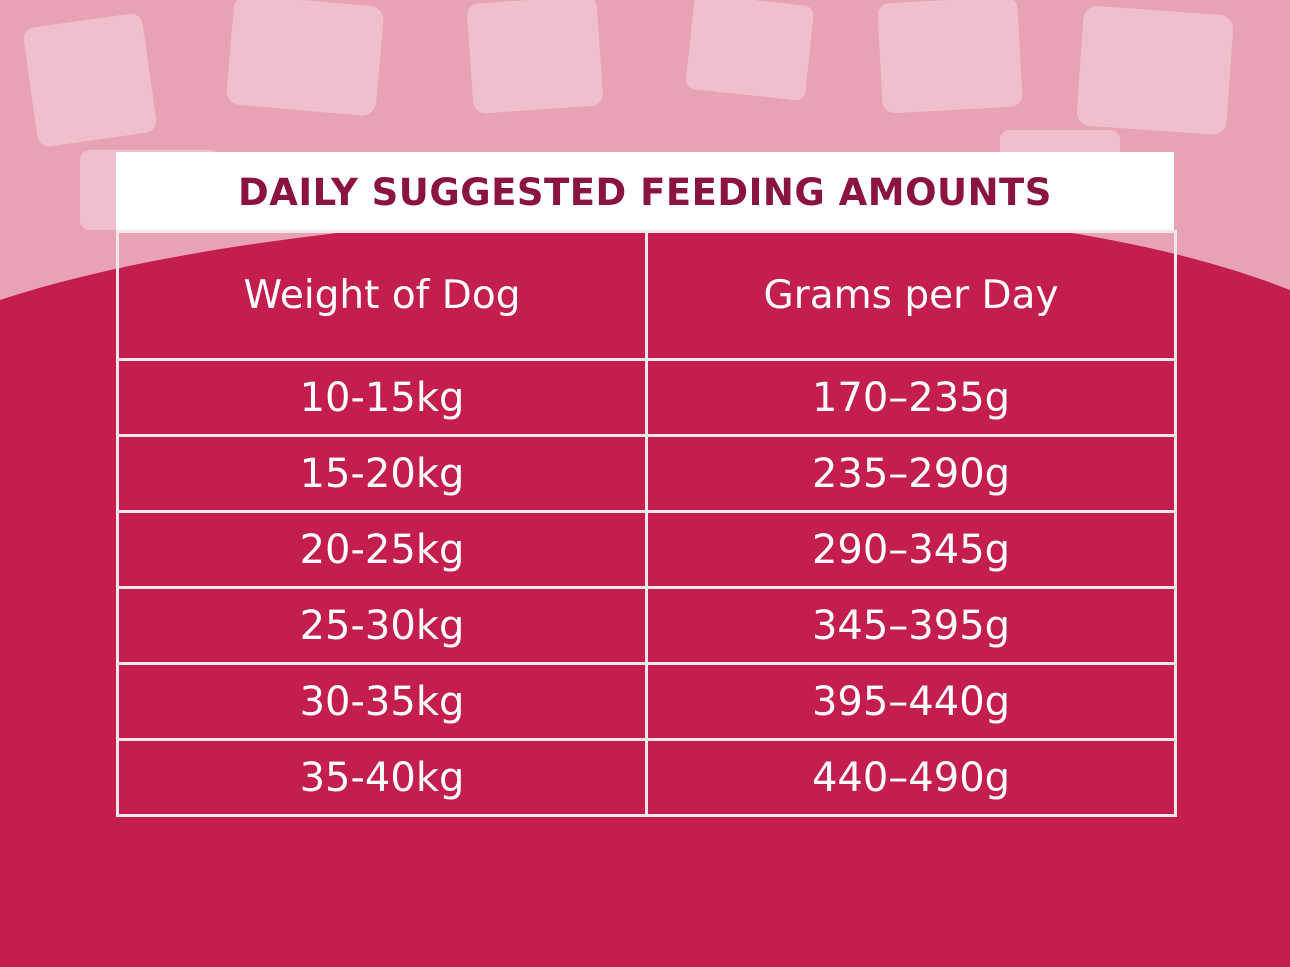 The height and width of the screenshot is (967, 1290). I want to click on table-row: 30-35kg 395–440g, so click(646, 701).